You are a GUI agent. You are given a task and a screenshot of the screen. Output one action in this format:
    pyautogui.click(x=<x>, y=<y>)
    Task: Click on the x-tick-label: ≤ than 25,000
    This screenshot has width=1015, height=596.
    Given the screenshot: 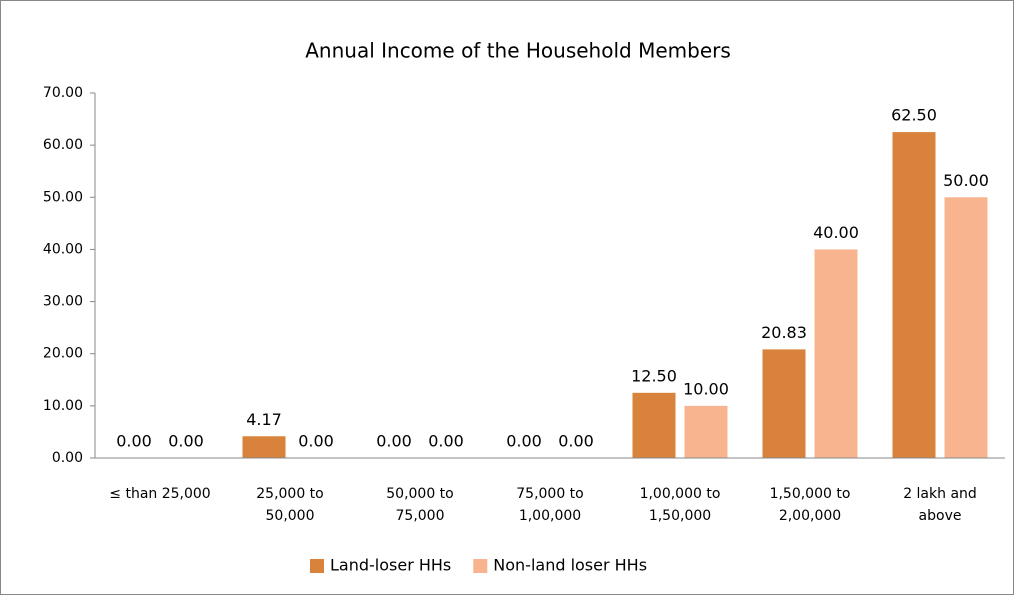 What is the action you would take?
    pyautogui.click(x=159, y=494)
    